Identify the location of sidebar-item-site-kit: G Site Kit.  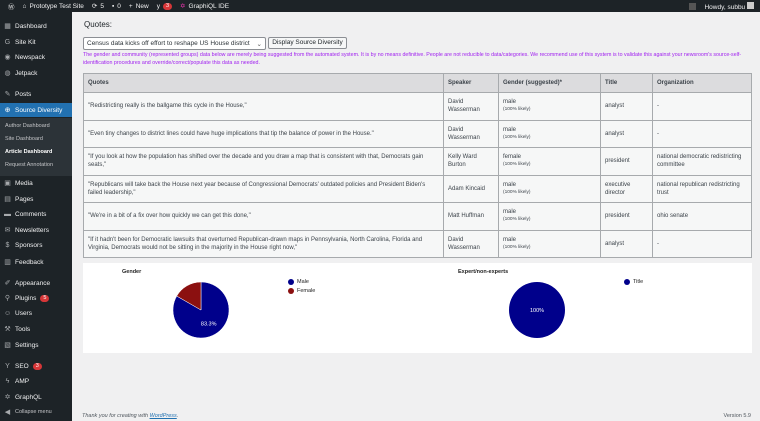
(36, 42).